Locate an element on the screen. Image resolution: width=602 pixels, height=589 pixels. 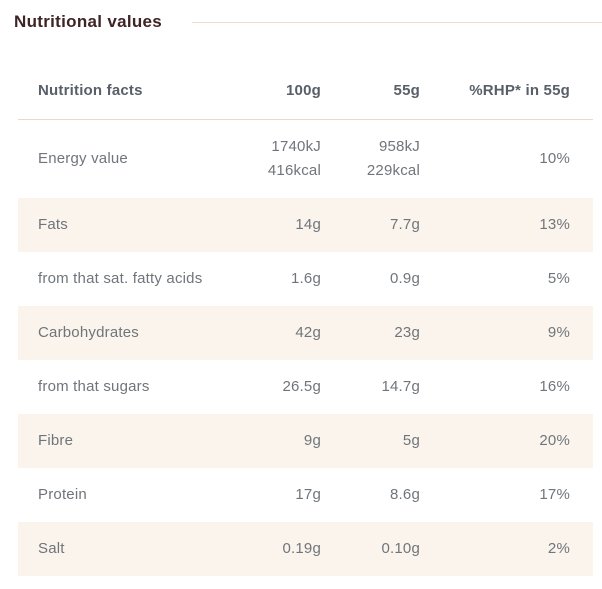
table-row-fibre: Fibre 9g 5g 20% is located at coordinates (305, 441).